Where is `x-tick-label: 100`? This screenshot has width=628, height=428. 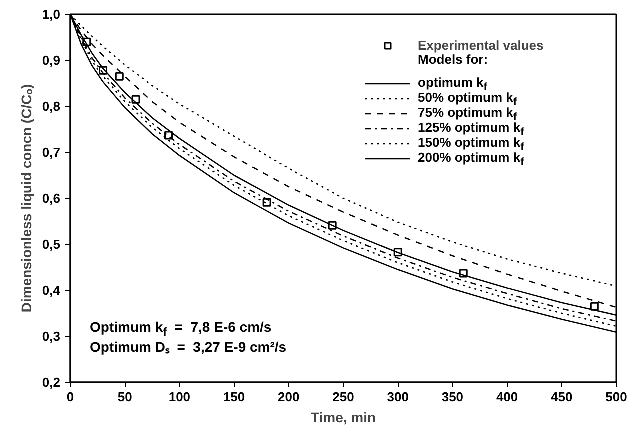 x-tick-label: 100 is located at coordinates (179, 397).